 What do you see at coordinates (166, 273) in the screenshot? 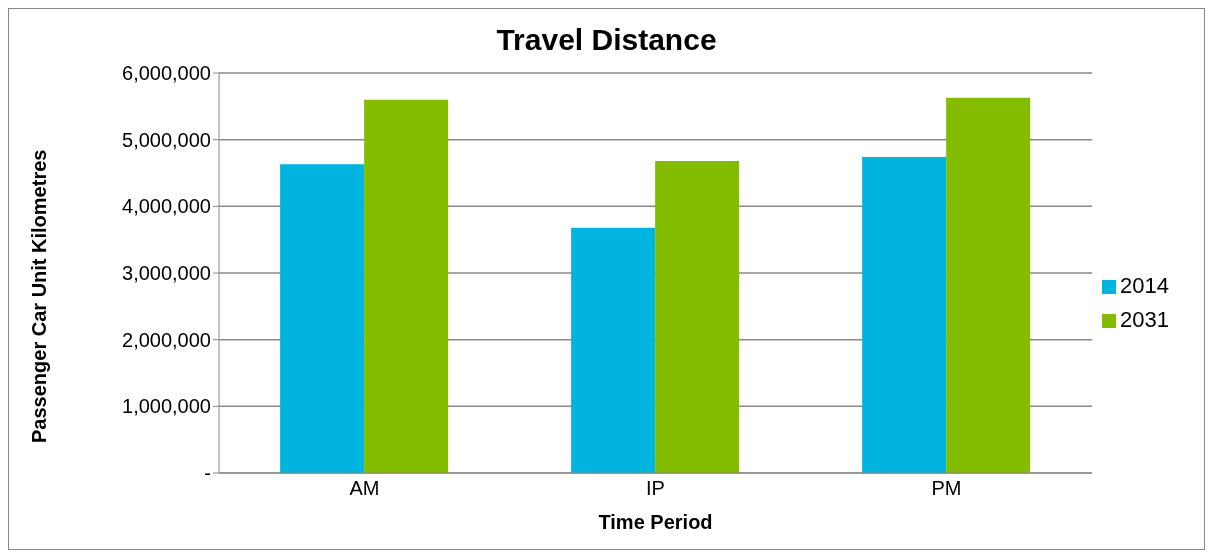
I see `y-tick-label: 3,000,000` at bounding box center [166, 273].